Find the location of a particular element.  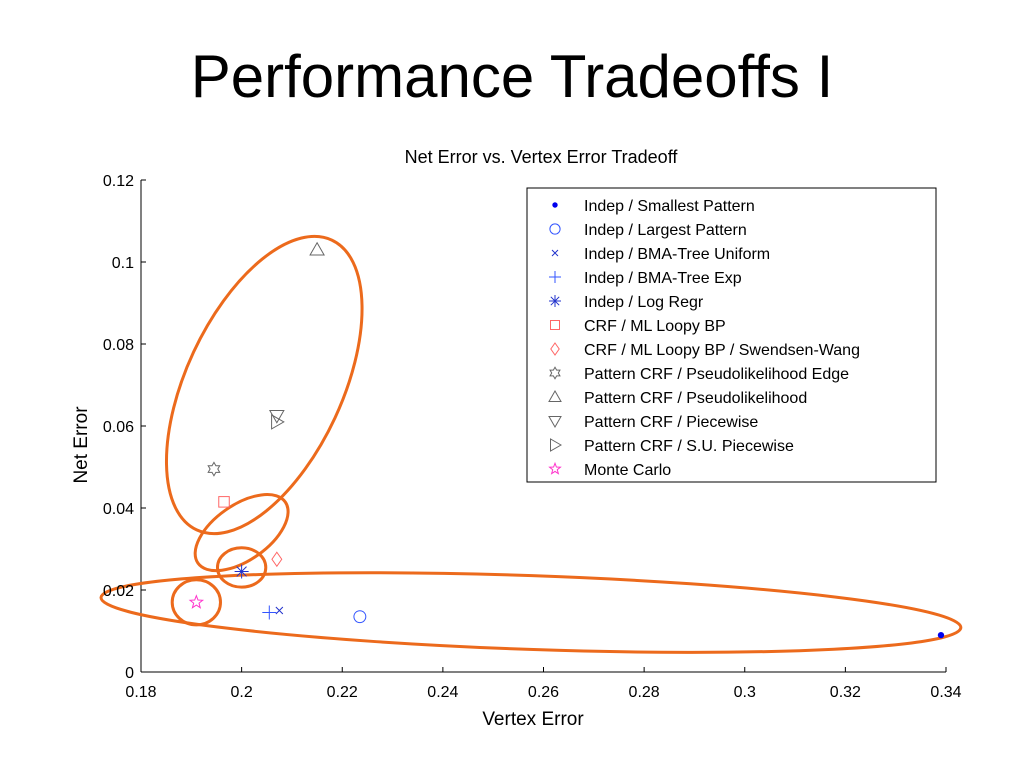

legend-entry-label: CRF / ML Loopy BP / Swendsen-Wang is located at coordinates (722, 350).